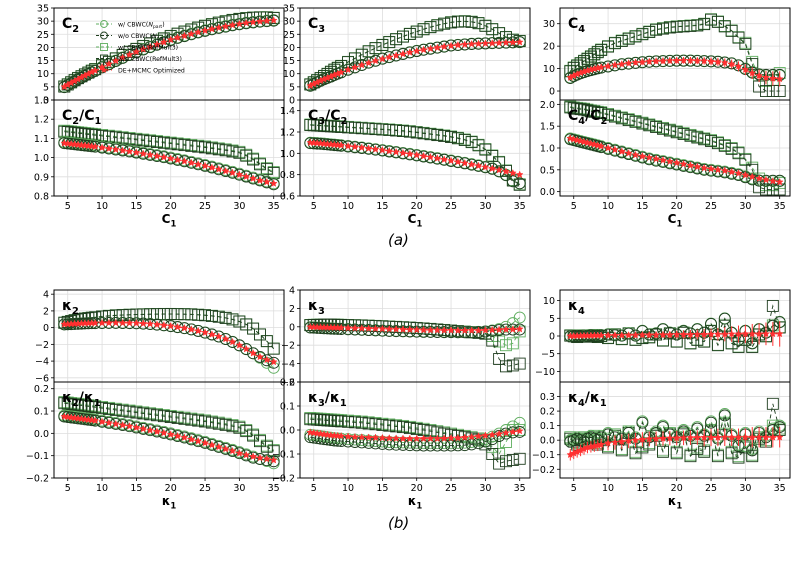  Describe the element at coordinates (587, 117) in the screenshot. I see `panel-title: C4/C2` at that location.